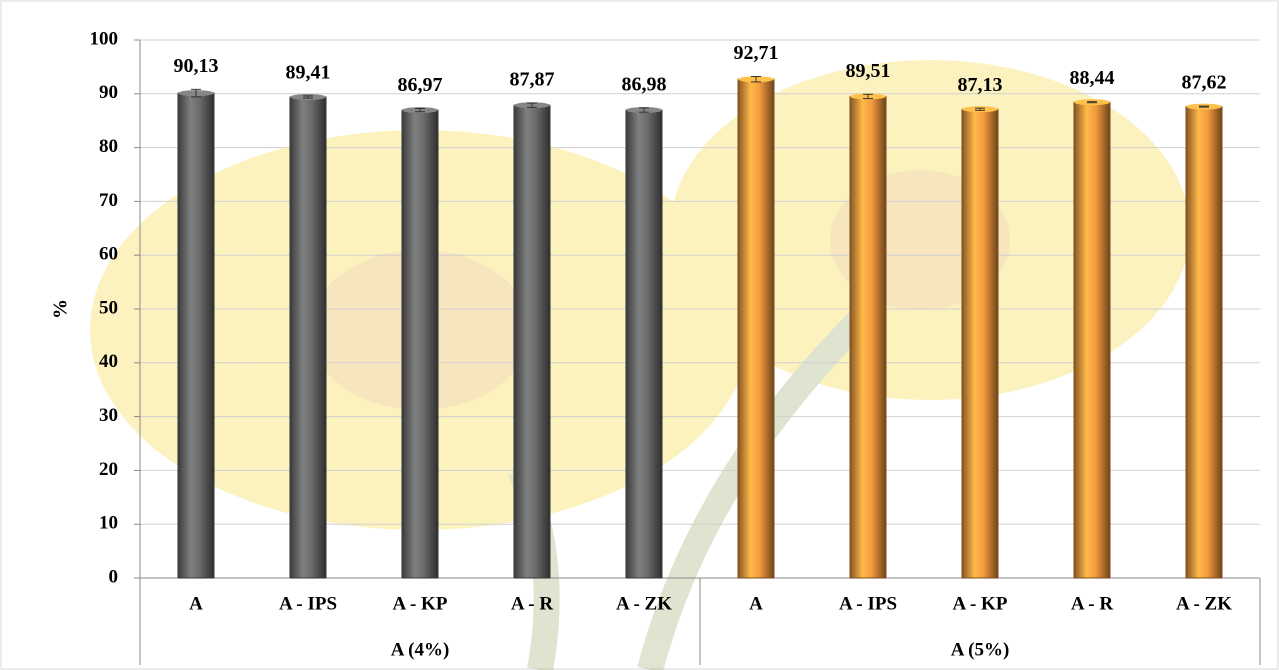  I want to click on y-tick-label: 70, so click(108, 200).